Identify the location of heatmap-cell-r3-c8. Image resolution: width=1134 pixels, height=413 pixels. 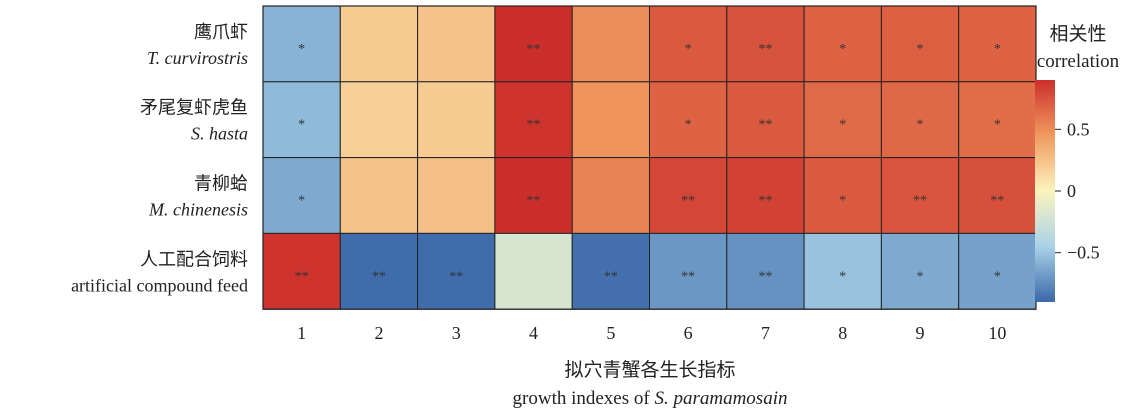
(842, 195).